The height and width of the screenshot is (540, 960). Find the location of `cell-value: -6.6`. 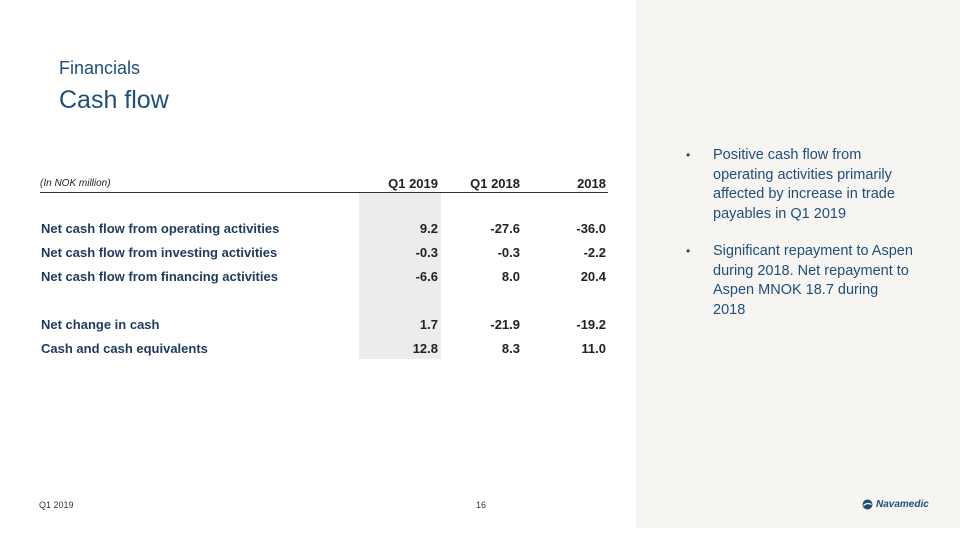

cell-value: -6.6 is located at coordinates (426, 276).